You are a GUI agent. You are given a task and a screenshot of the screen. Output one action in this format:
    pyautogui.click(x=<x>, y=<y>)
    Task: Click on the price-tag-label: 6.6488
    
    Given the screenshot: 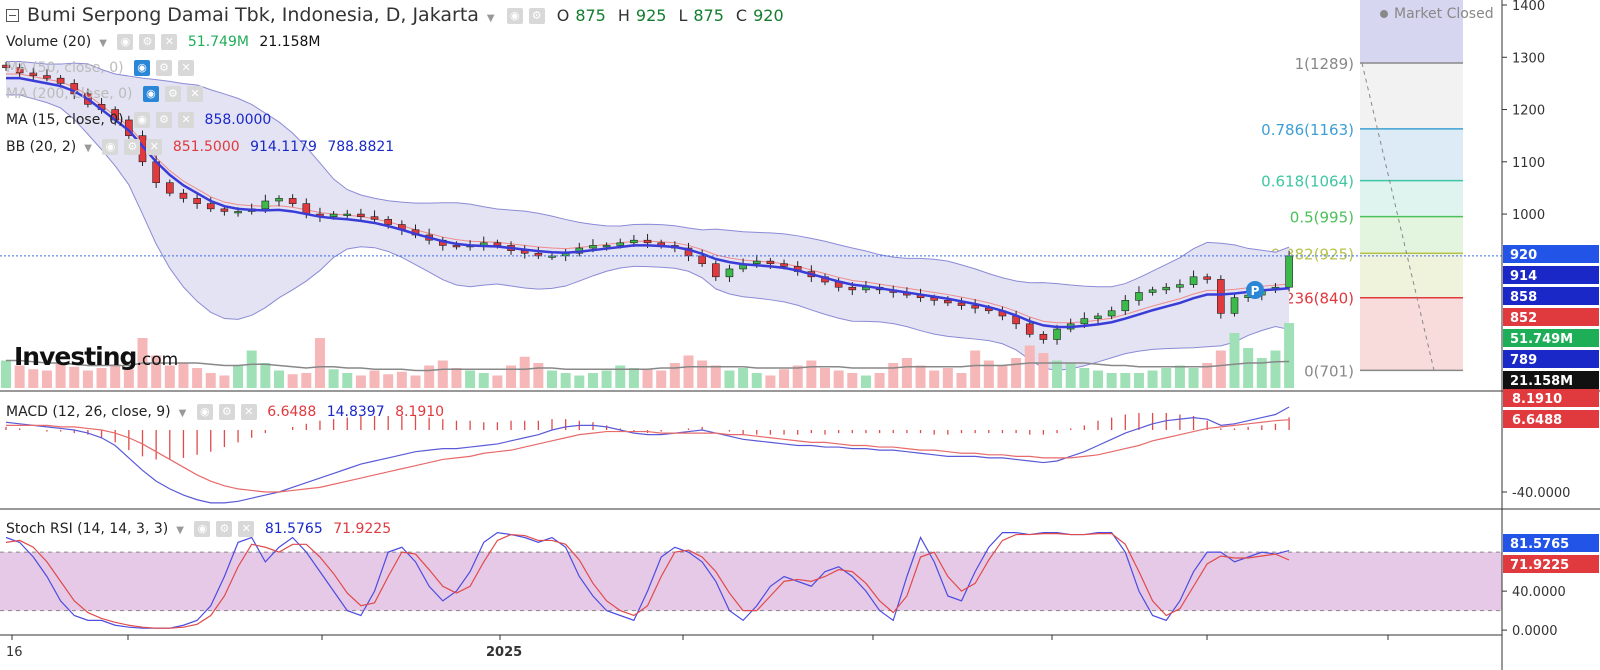 What is the action you would take?
    pyautogui.click(x=1537, y=420)
    